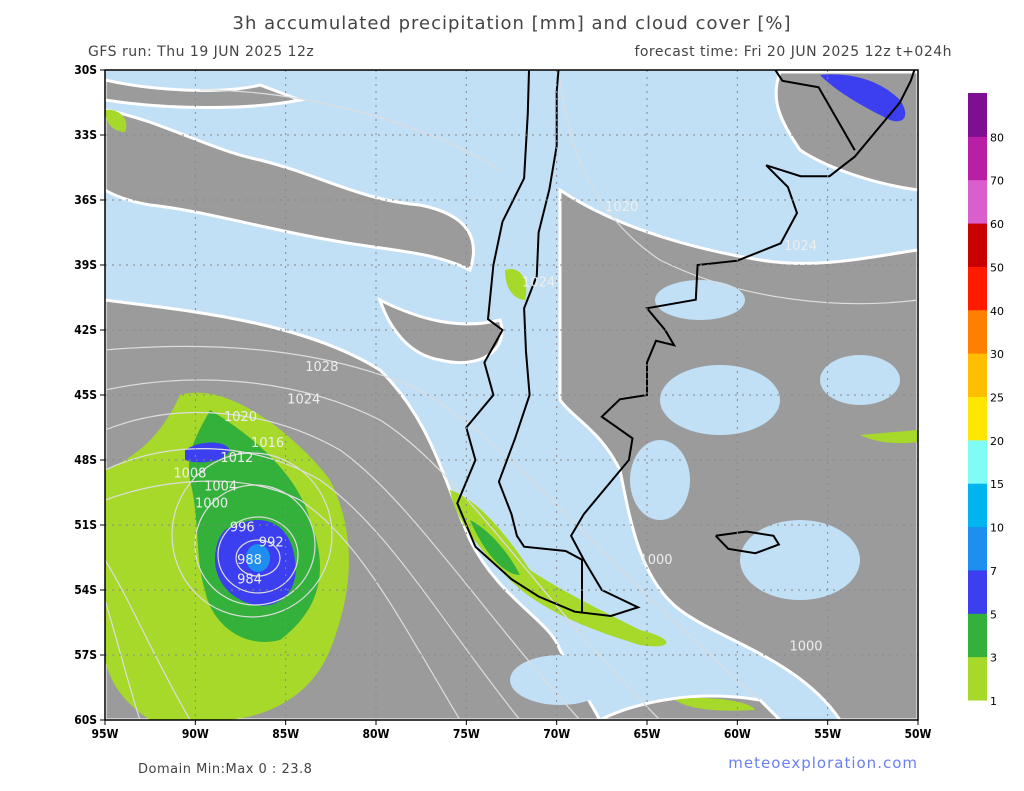 The height and width of the screenshot is (791, 1024). I want to click on colorbar-label: 20, so click(997, 441).